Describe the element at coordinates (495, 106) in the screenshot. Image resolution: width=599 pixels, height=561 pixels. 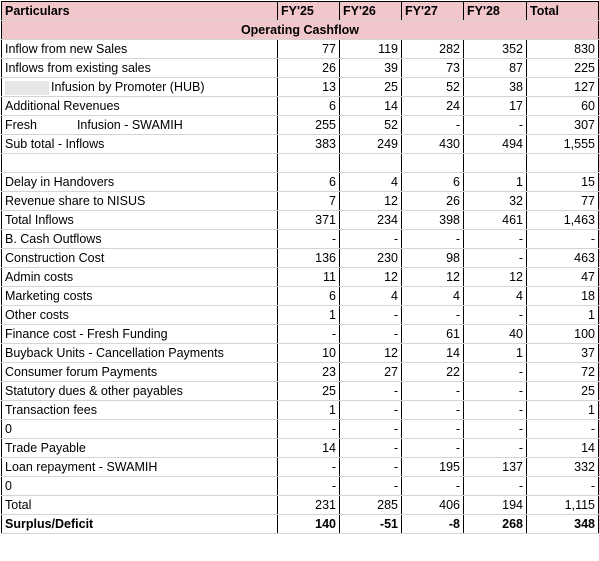
I see `cell-fy28: 17` at that location.